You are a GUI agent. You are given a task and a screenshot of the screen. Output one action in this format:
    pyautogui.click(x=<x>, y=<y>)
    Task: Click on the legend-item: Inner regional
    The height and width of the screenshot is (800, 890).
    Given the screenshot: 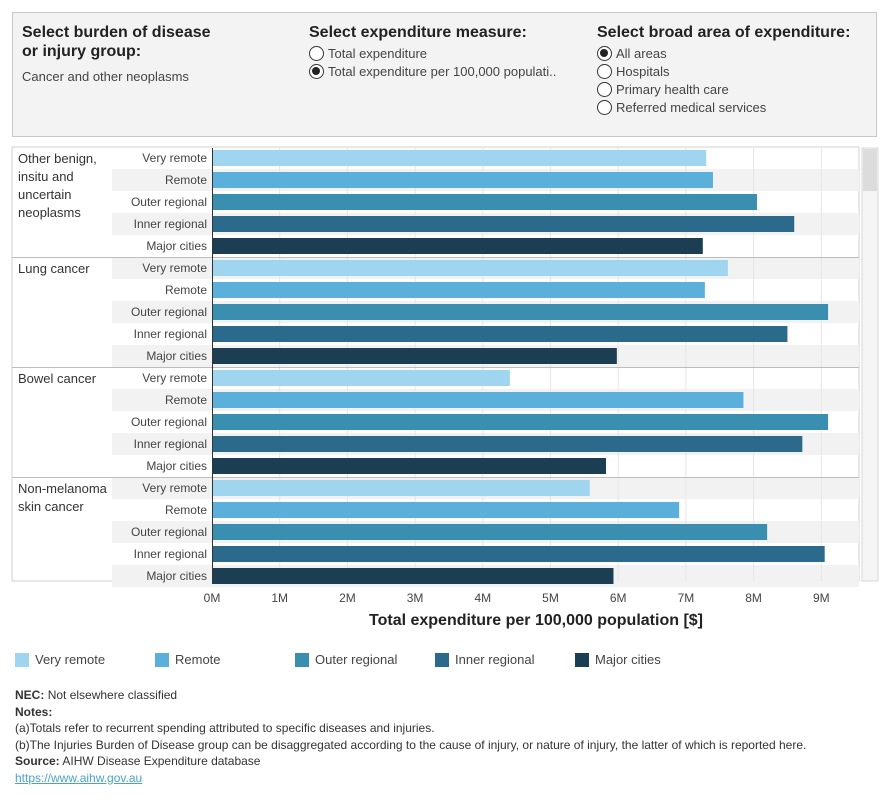 What is the action you would take?
    pyautogui.click(x=485, y=659)
    